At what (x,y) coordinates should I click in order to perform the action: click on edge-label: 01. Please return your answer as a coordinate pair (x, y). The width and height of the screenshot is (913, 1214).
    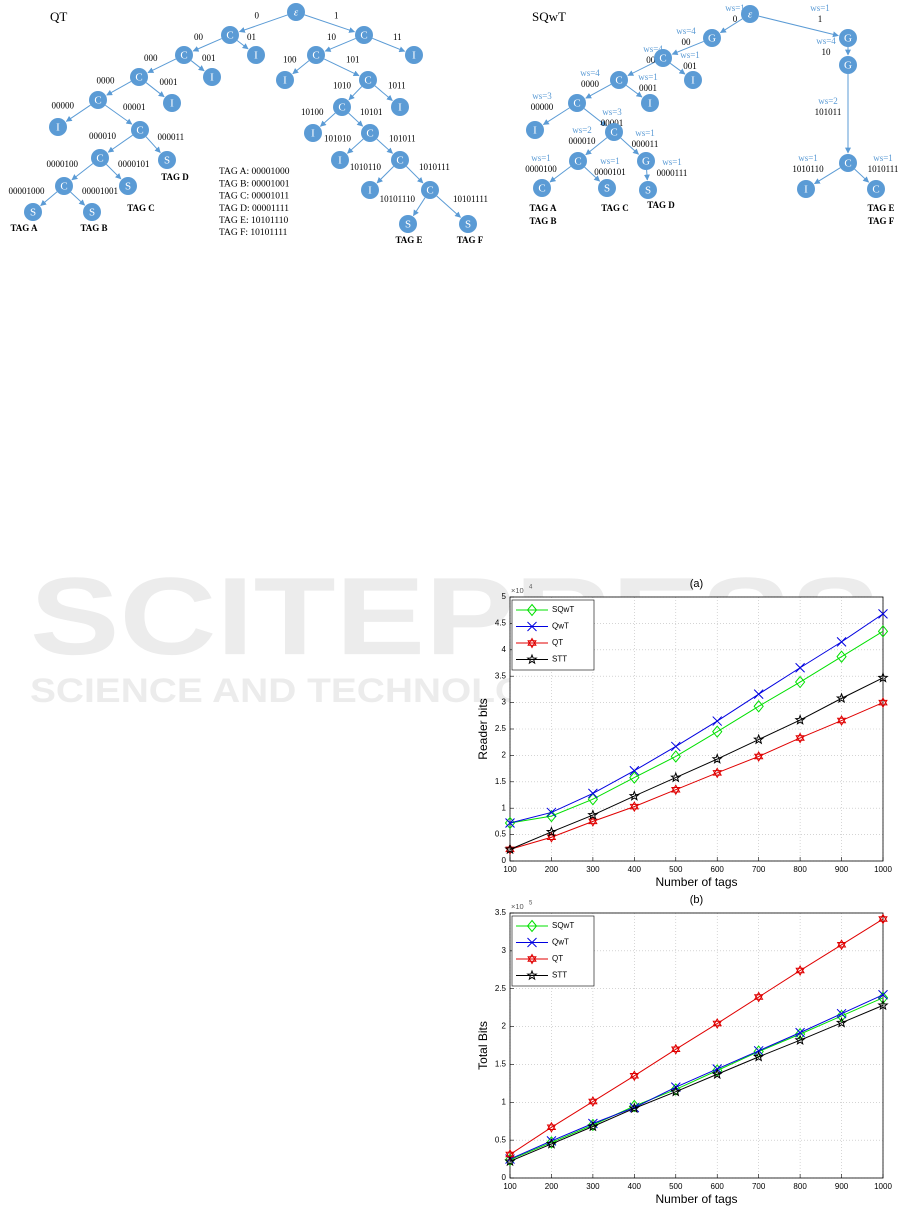
    Looking at the image, I should click on (251, 37).